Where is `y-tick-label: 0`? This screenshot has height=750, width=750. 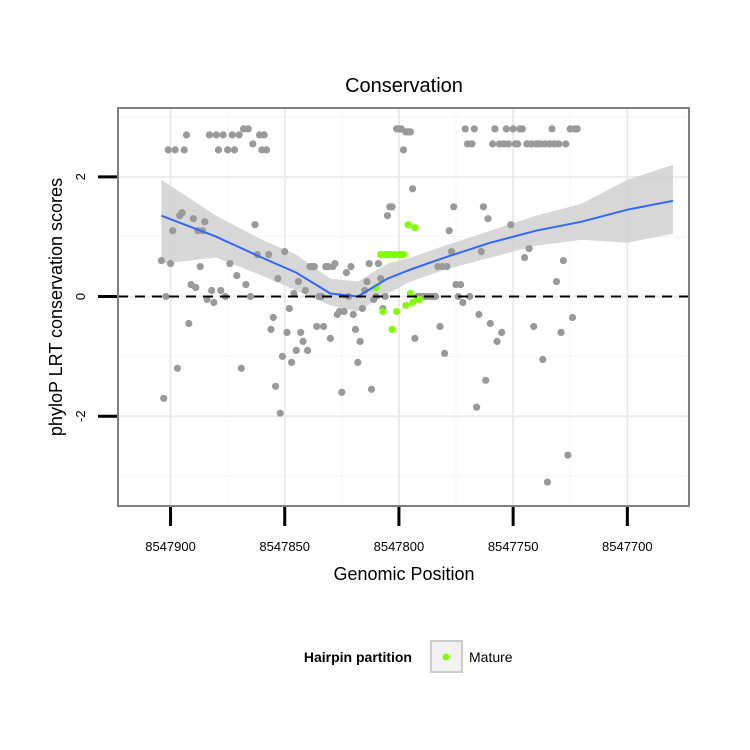
y-tick-label: 0 is located at coordinates (80, 296).